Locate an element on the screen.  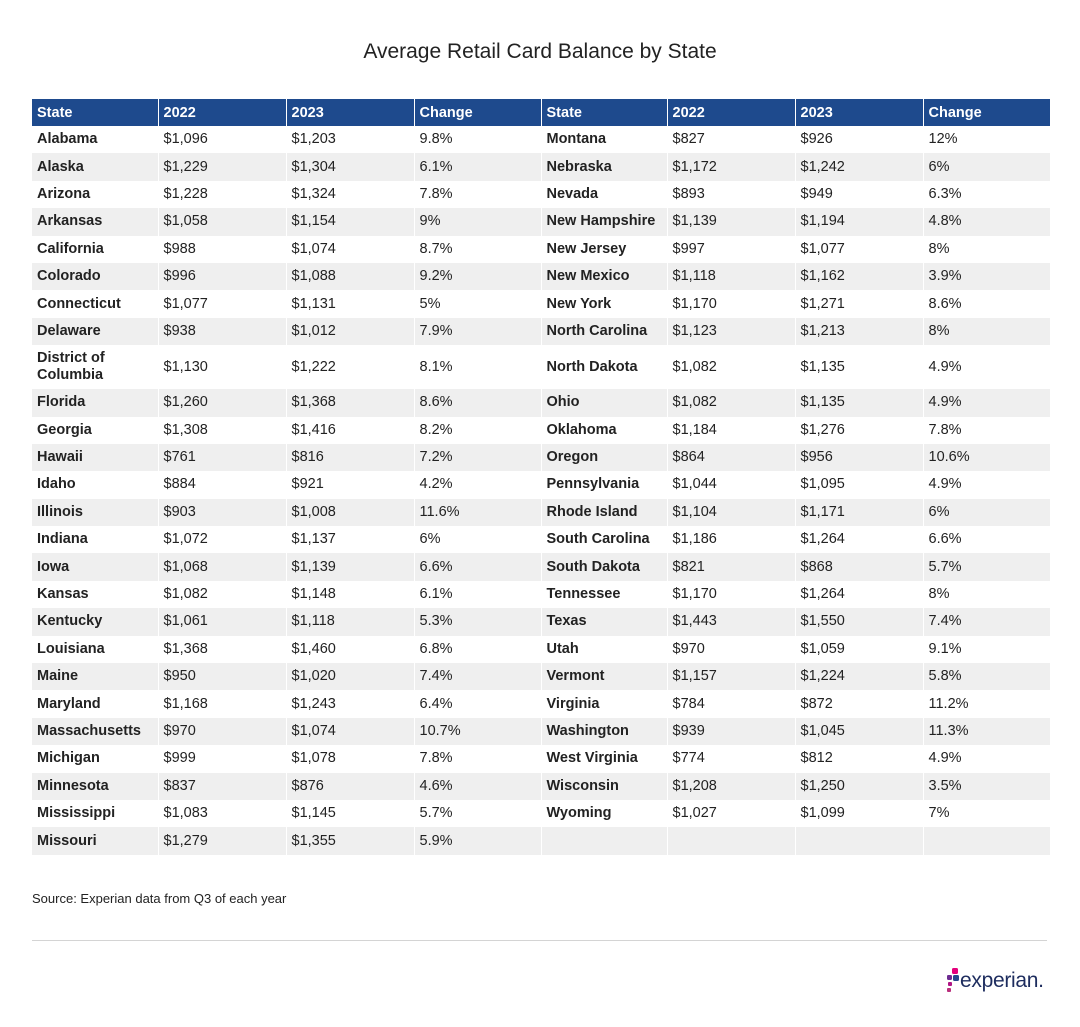
state-cell: Ohio is located at coordinates (603, 403).